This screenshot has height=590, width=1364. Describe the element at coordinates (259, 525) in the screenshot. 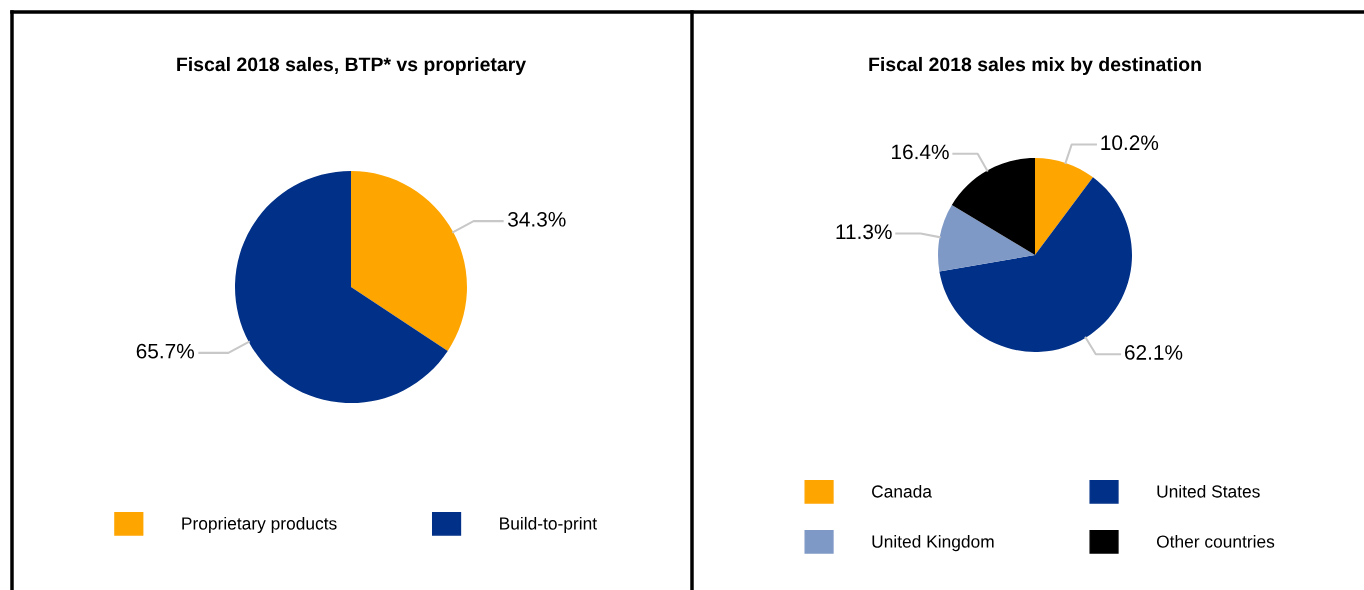

I see `legend-label: Proprietary products` at that location.